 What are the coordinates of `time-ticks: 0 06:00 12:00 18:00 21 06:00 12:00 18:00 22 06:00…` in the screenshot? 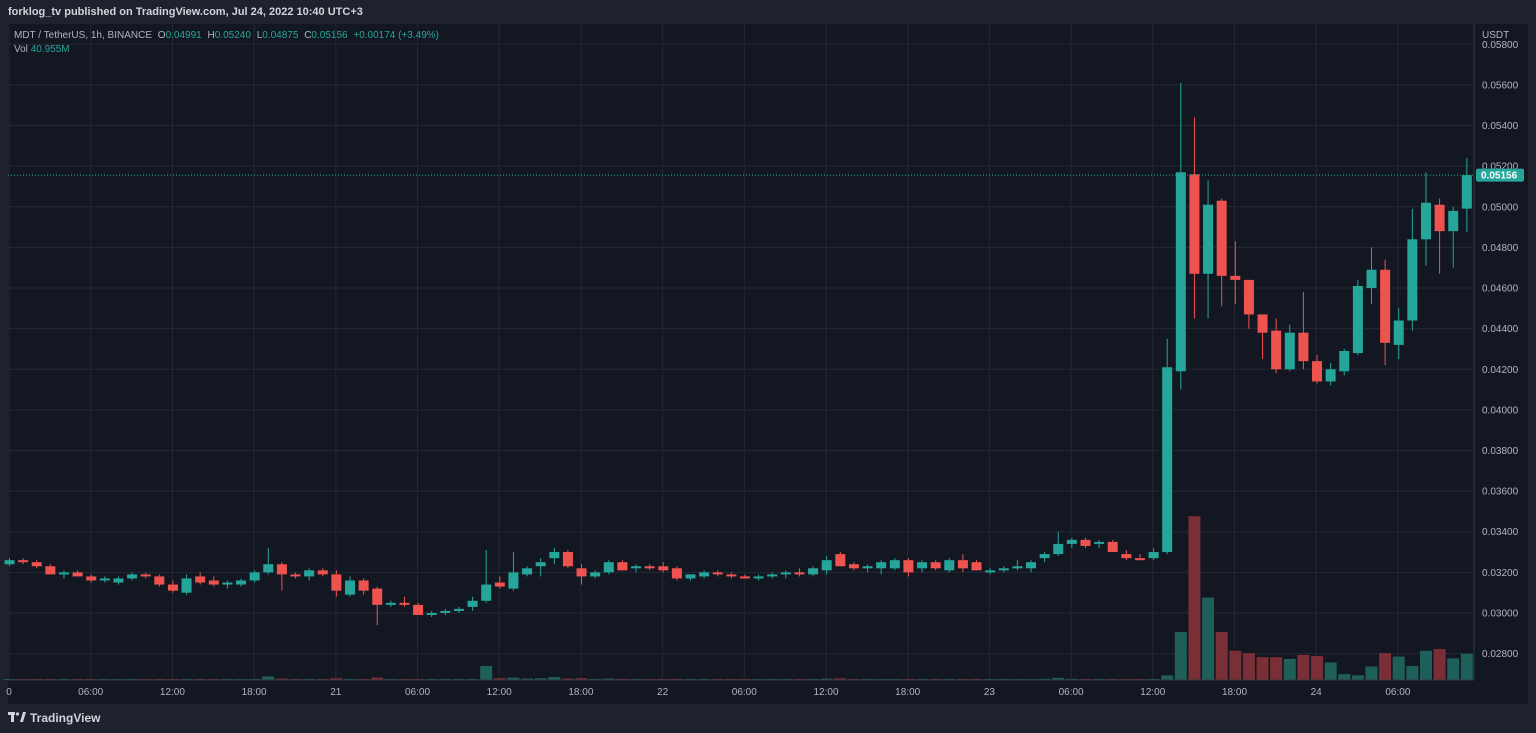 It's located at (708, 692).